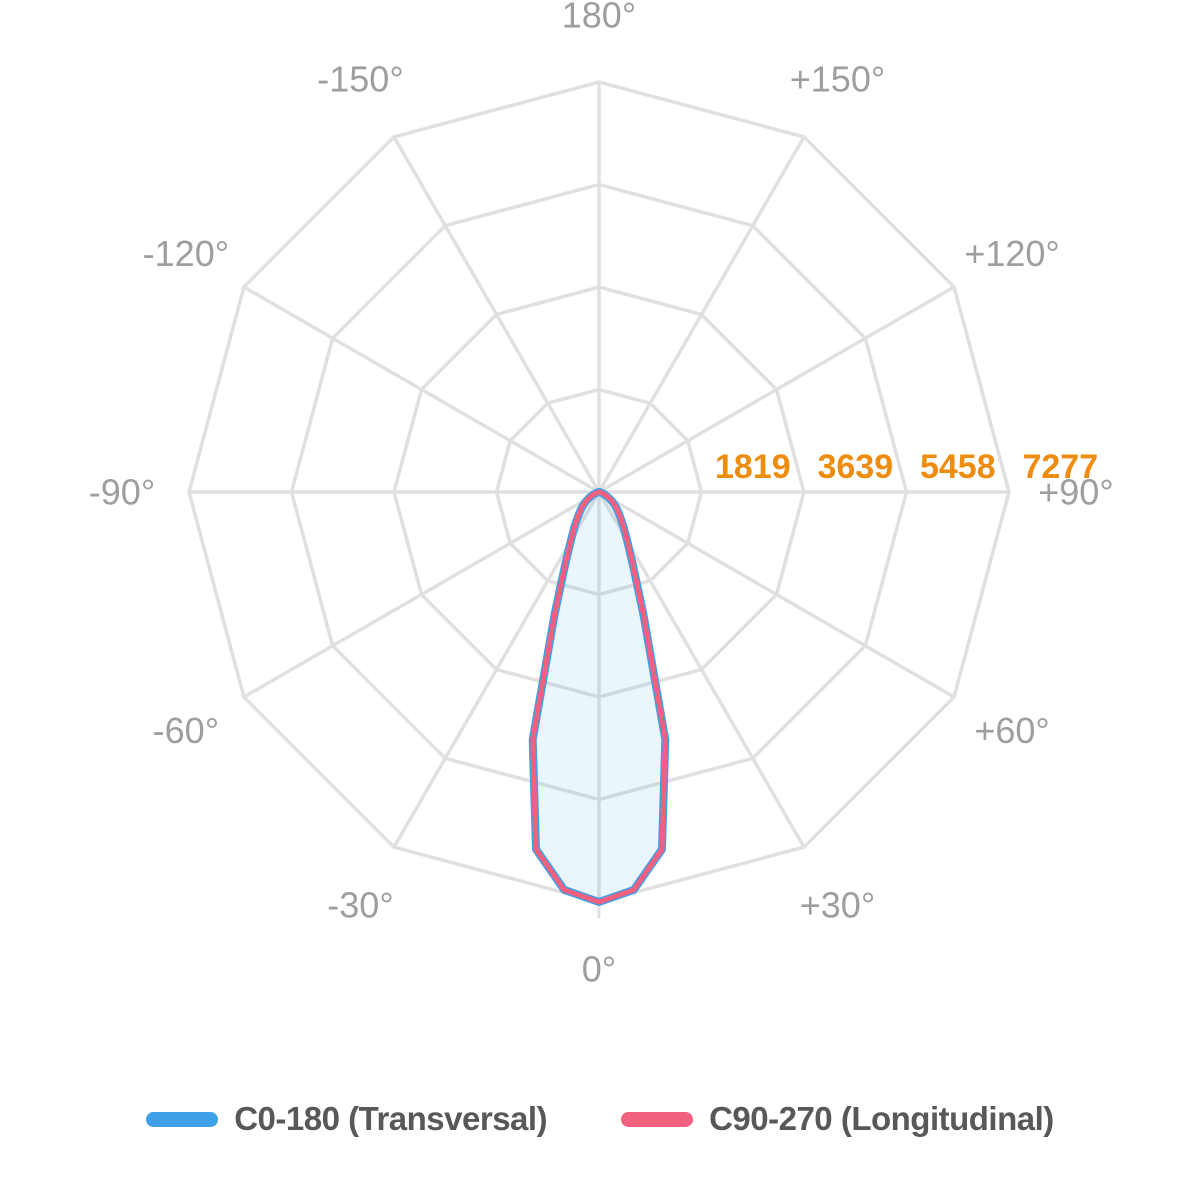 This screenshot has width=1200, height=1200. I want to click on legend-item-c0-180: C0-180 (Transversal), so click(347, 1119).